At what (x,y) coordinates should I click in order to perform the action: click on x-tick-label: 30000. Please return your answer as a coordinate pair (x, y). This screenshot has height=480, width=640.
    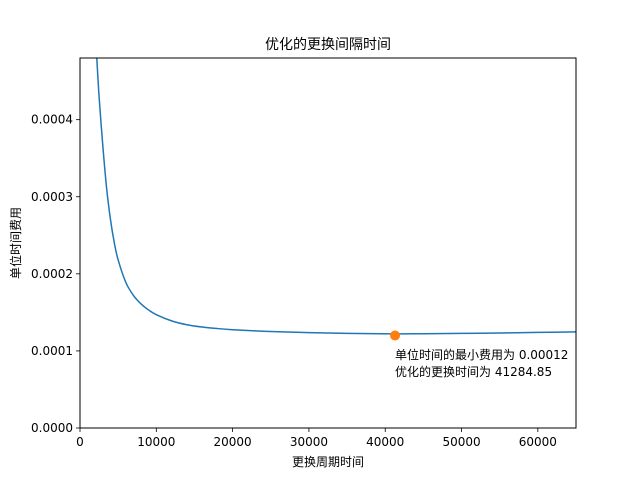
    Looking at the image, I should click on (309, 442).